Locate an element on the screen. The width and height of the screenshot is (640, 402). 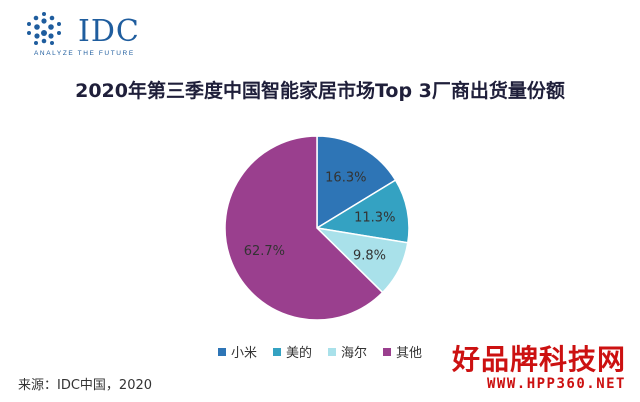
legend-item-midea: 美的 is located at coordinates (292, 351).